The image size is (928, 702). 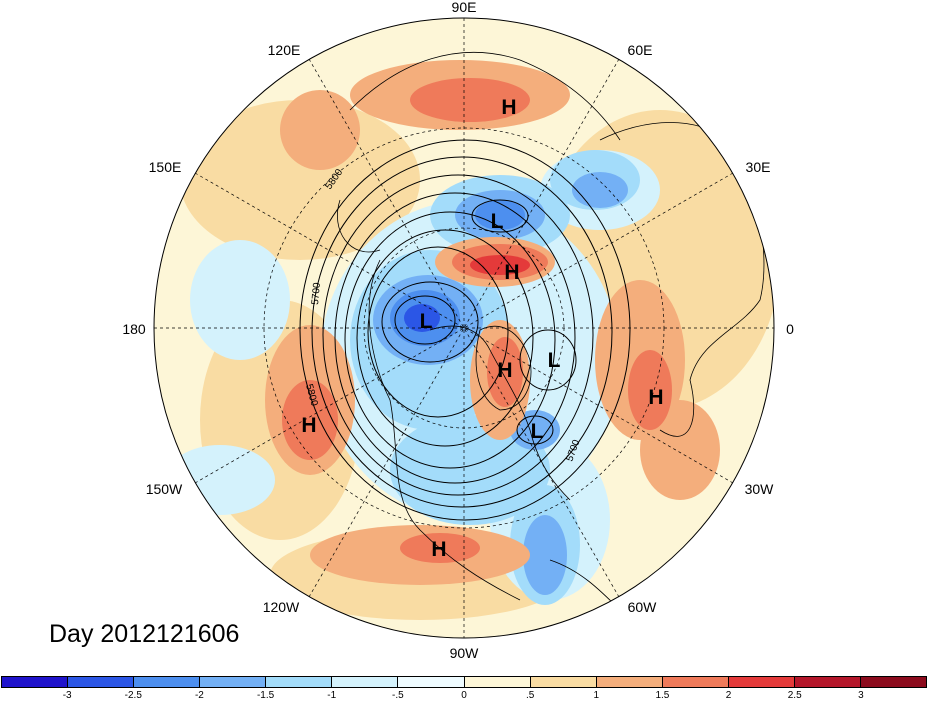 I want to click on label-120w: 120W, so click(x=281, y=607).